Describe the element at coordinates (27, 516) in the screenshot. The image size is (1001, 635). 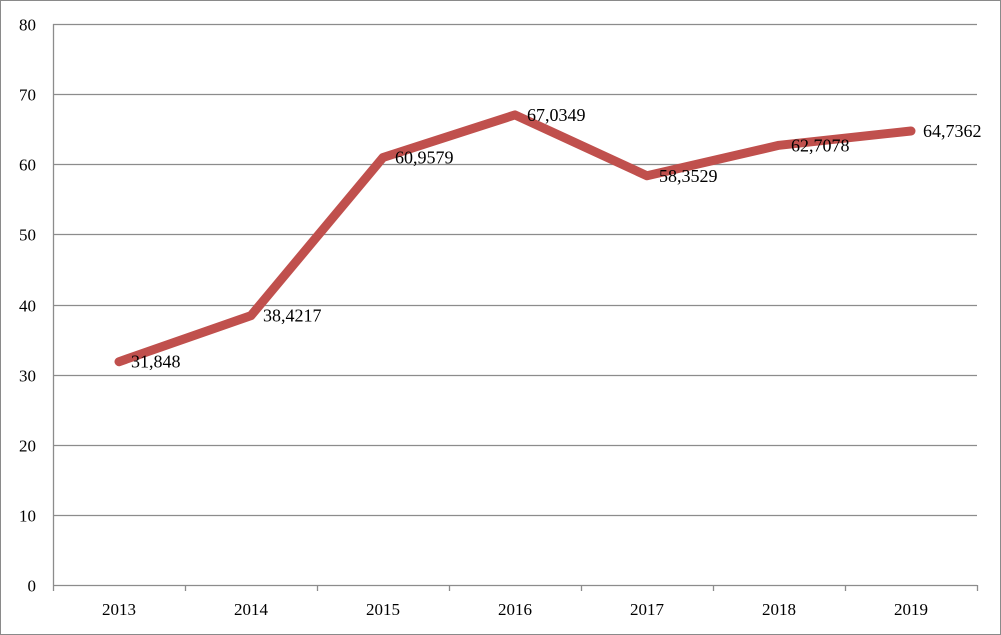
I see `y-tick-label: 10` at that location.